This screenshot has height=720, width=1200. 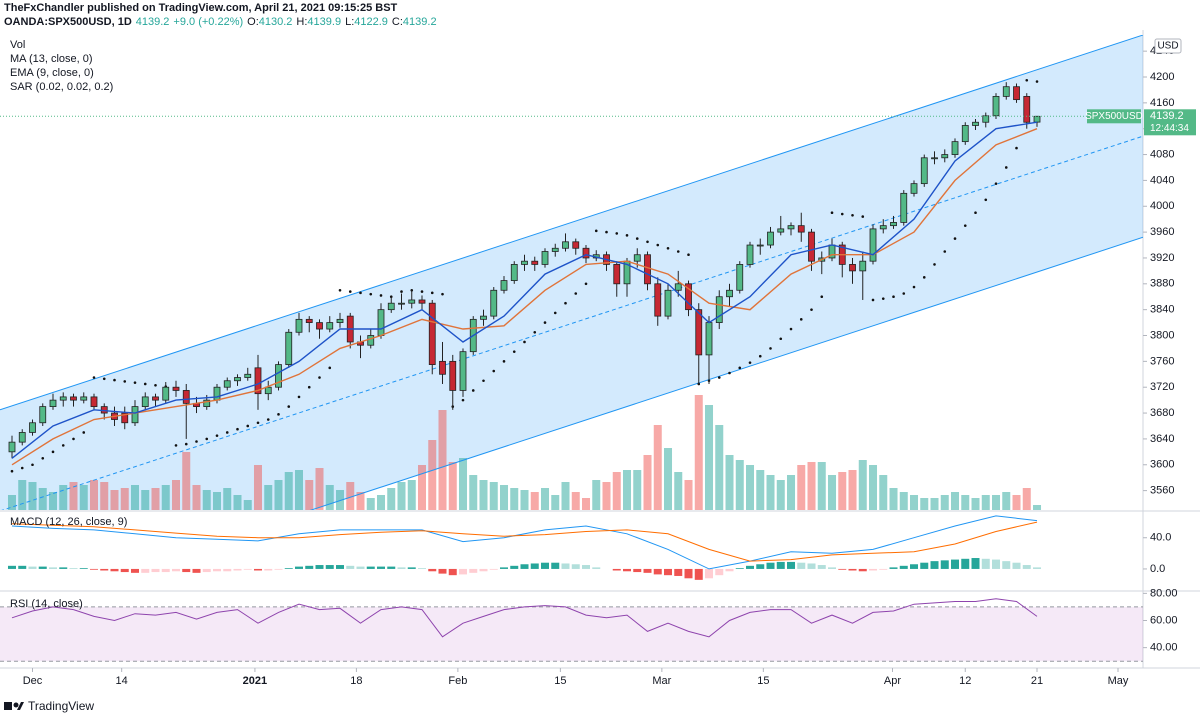 I want to click on countdown: 12:44:34, so click(x=1169, y=128).